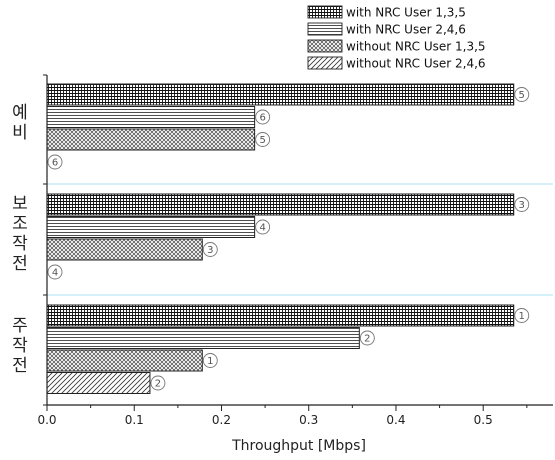 This screenshot has height=460, width=555. I want to click on legend-label: with NRC User 2,4,6, so click(406, 30).